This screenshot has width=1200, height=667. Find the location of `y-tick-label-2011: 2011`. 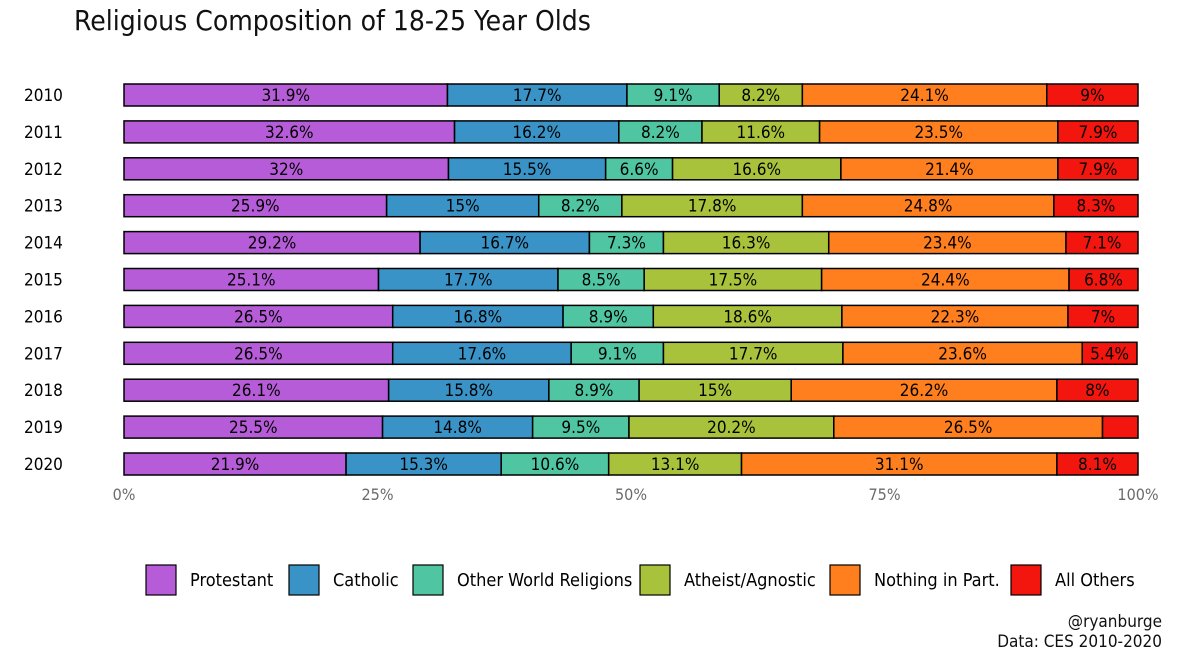

y-tick-label-2011: 2011 is located at coordinates (43, 133).